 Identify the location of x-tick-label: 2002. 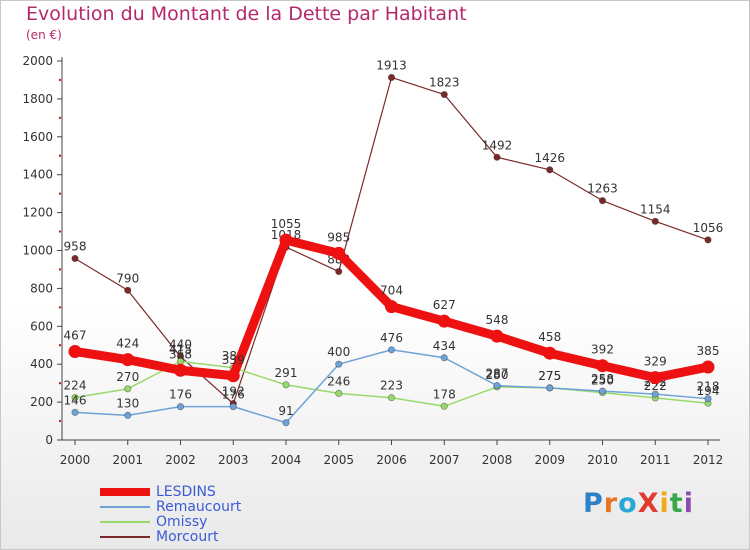
(180, 460).